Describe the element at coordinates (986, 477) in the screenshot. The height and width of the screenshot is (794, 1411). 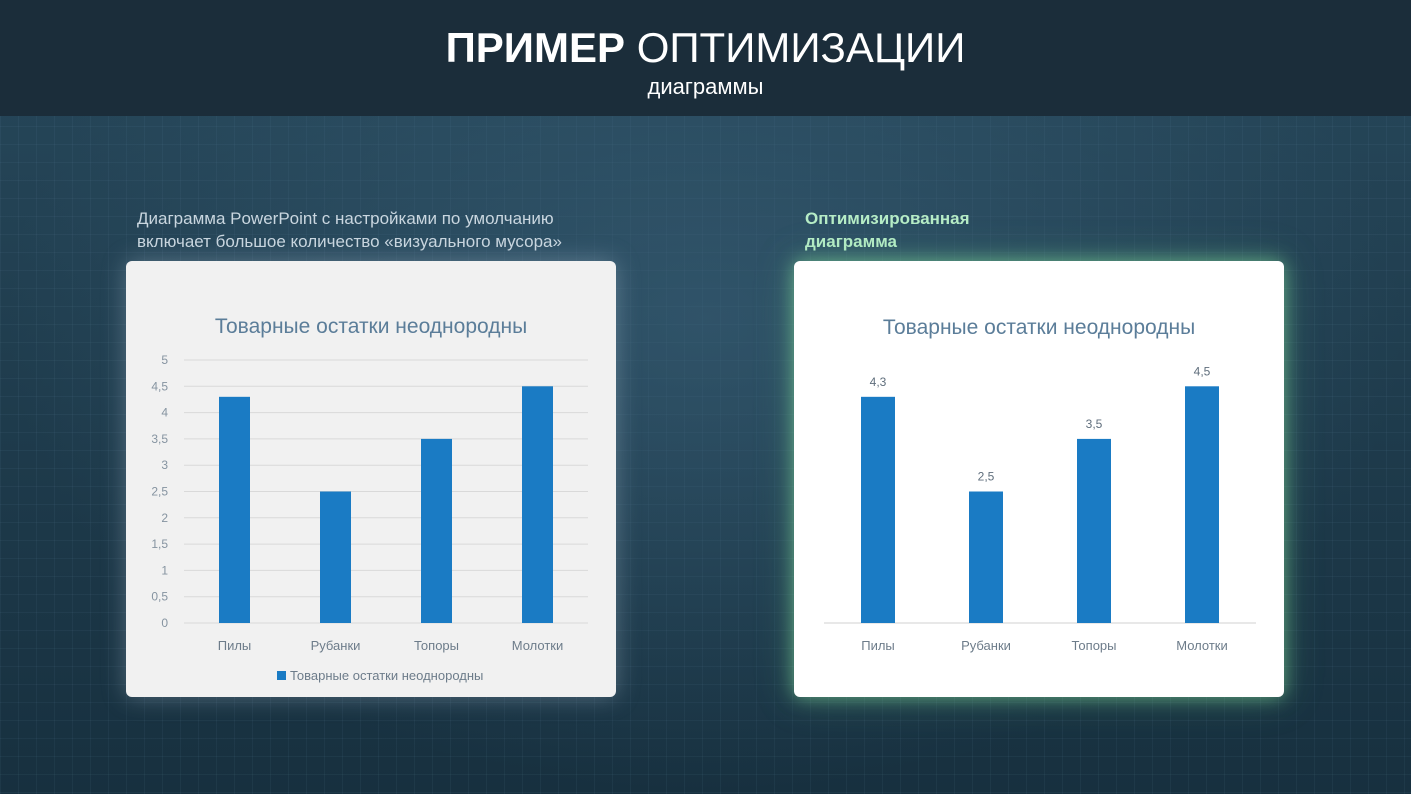
I see `data-label: 2,5` at that location.